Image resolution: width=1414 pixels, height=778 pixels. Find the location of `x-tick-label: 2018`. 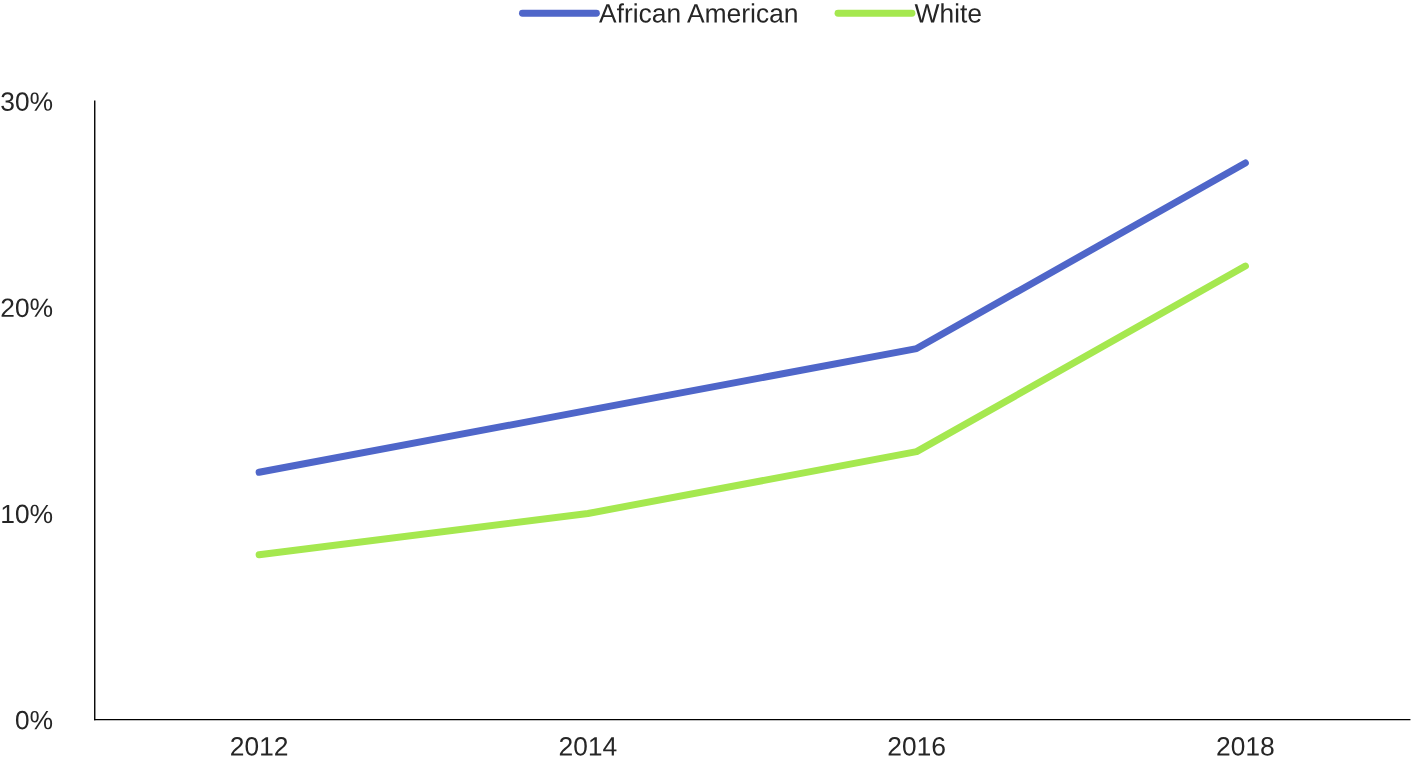

x-tick-label: 2018 is located at coordinates (1245, 746).